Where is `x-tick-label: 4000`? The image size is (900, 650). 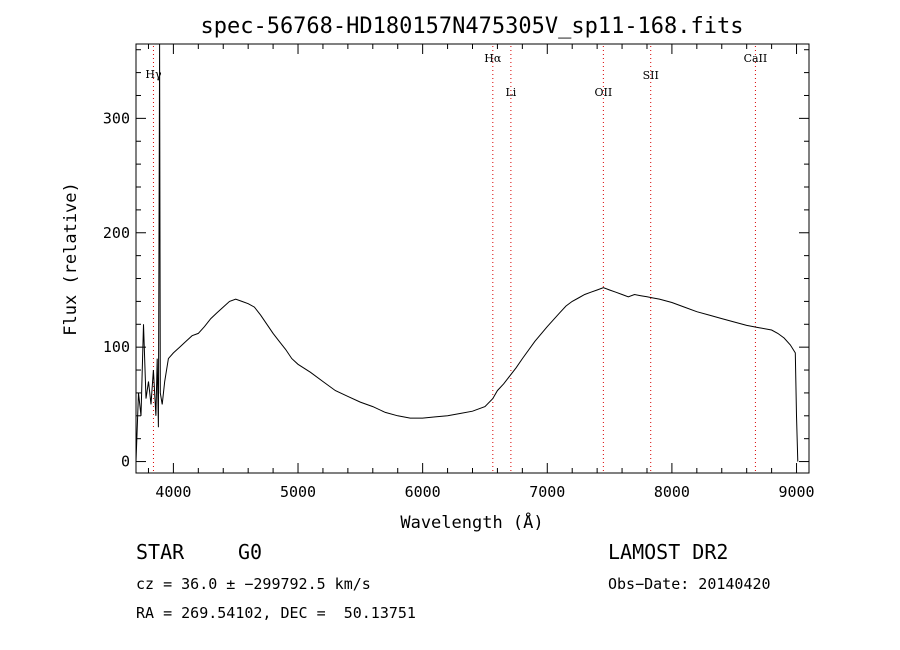
x-tick-label: 4000 is located at coordinates (173, 492).